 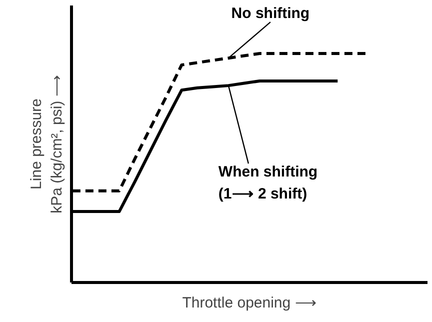 What do you see at coordinates (268, 183) in the screenshot?
I see `annotation: When shifting (1⟶ 2 shift)` at bounding box center [268, 183].